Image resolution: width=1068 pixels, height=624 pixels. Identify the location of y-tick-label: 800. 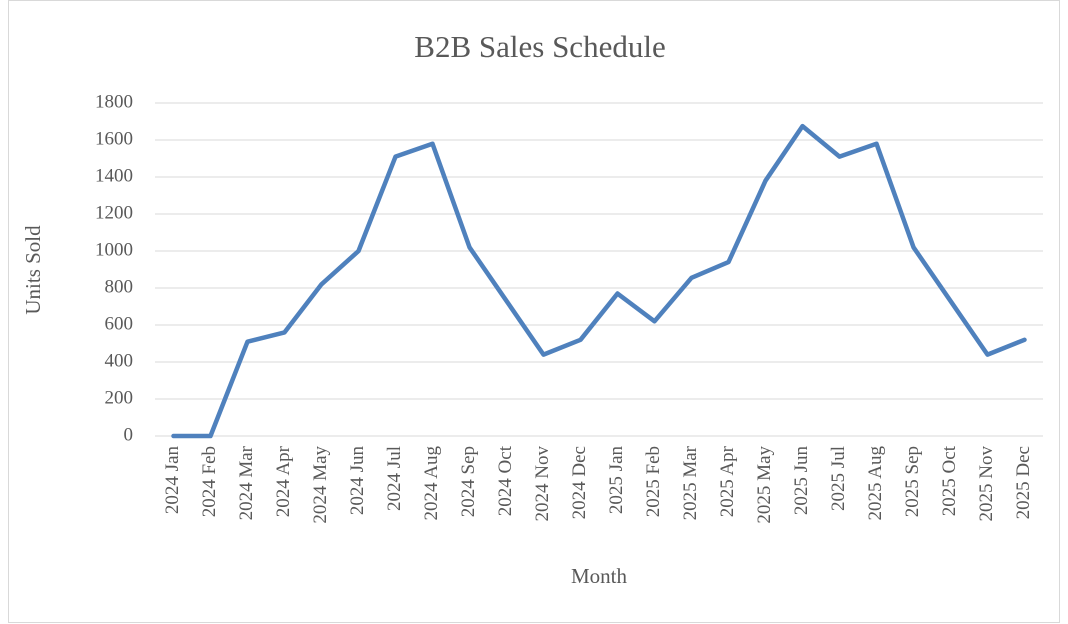
(119, 286).